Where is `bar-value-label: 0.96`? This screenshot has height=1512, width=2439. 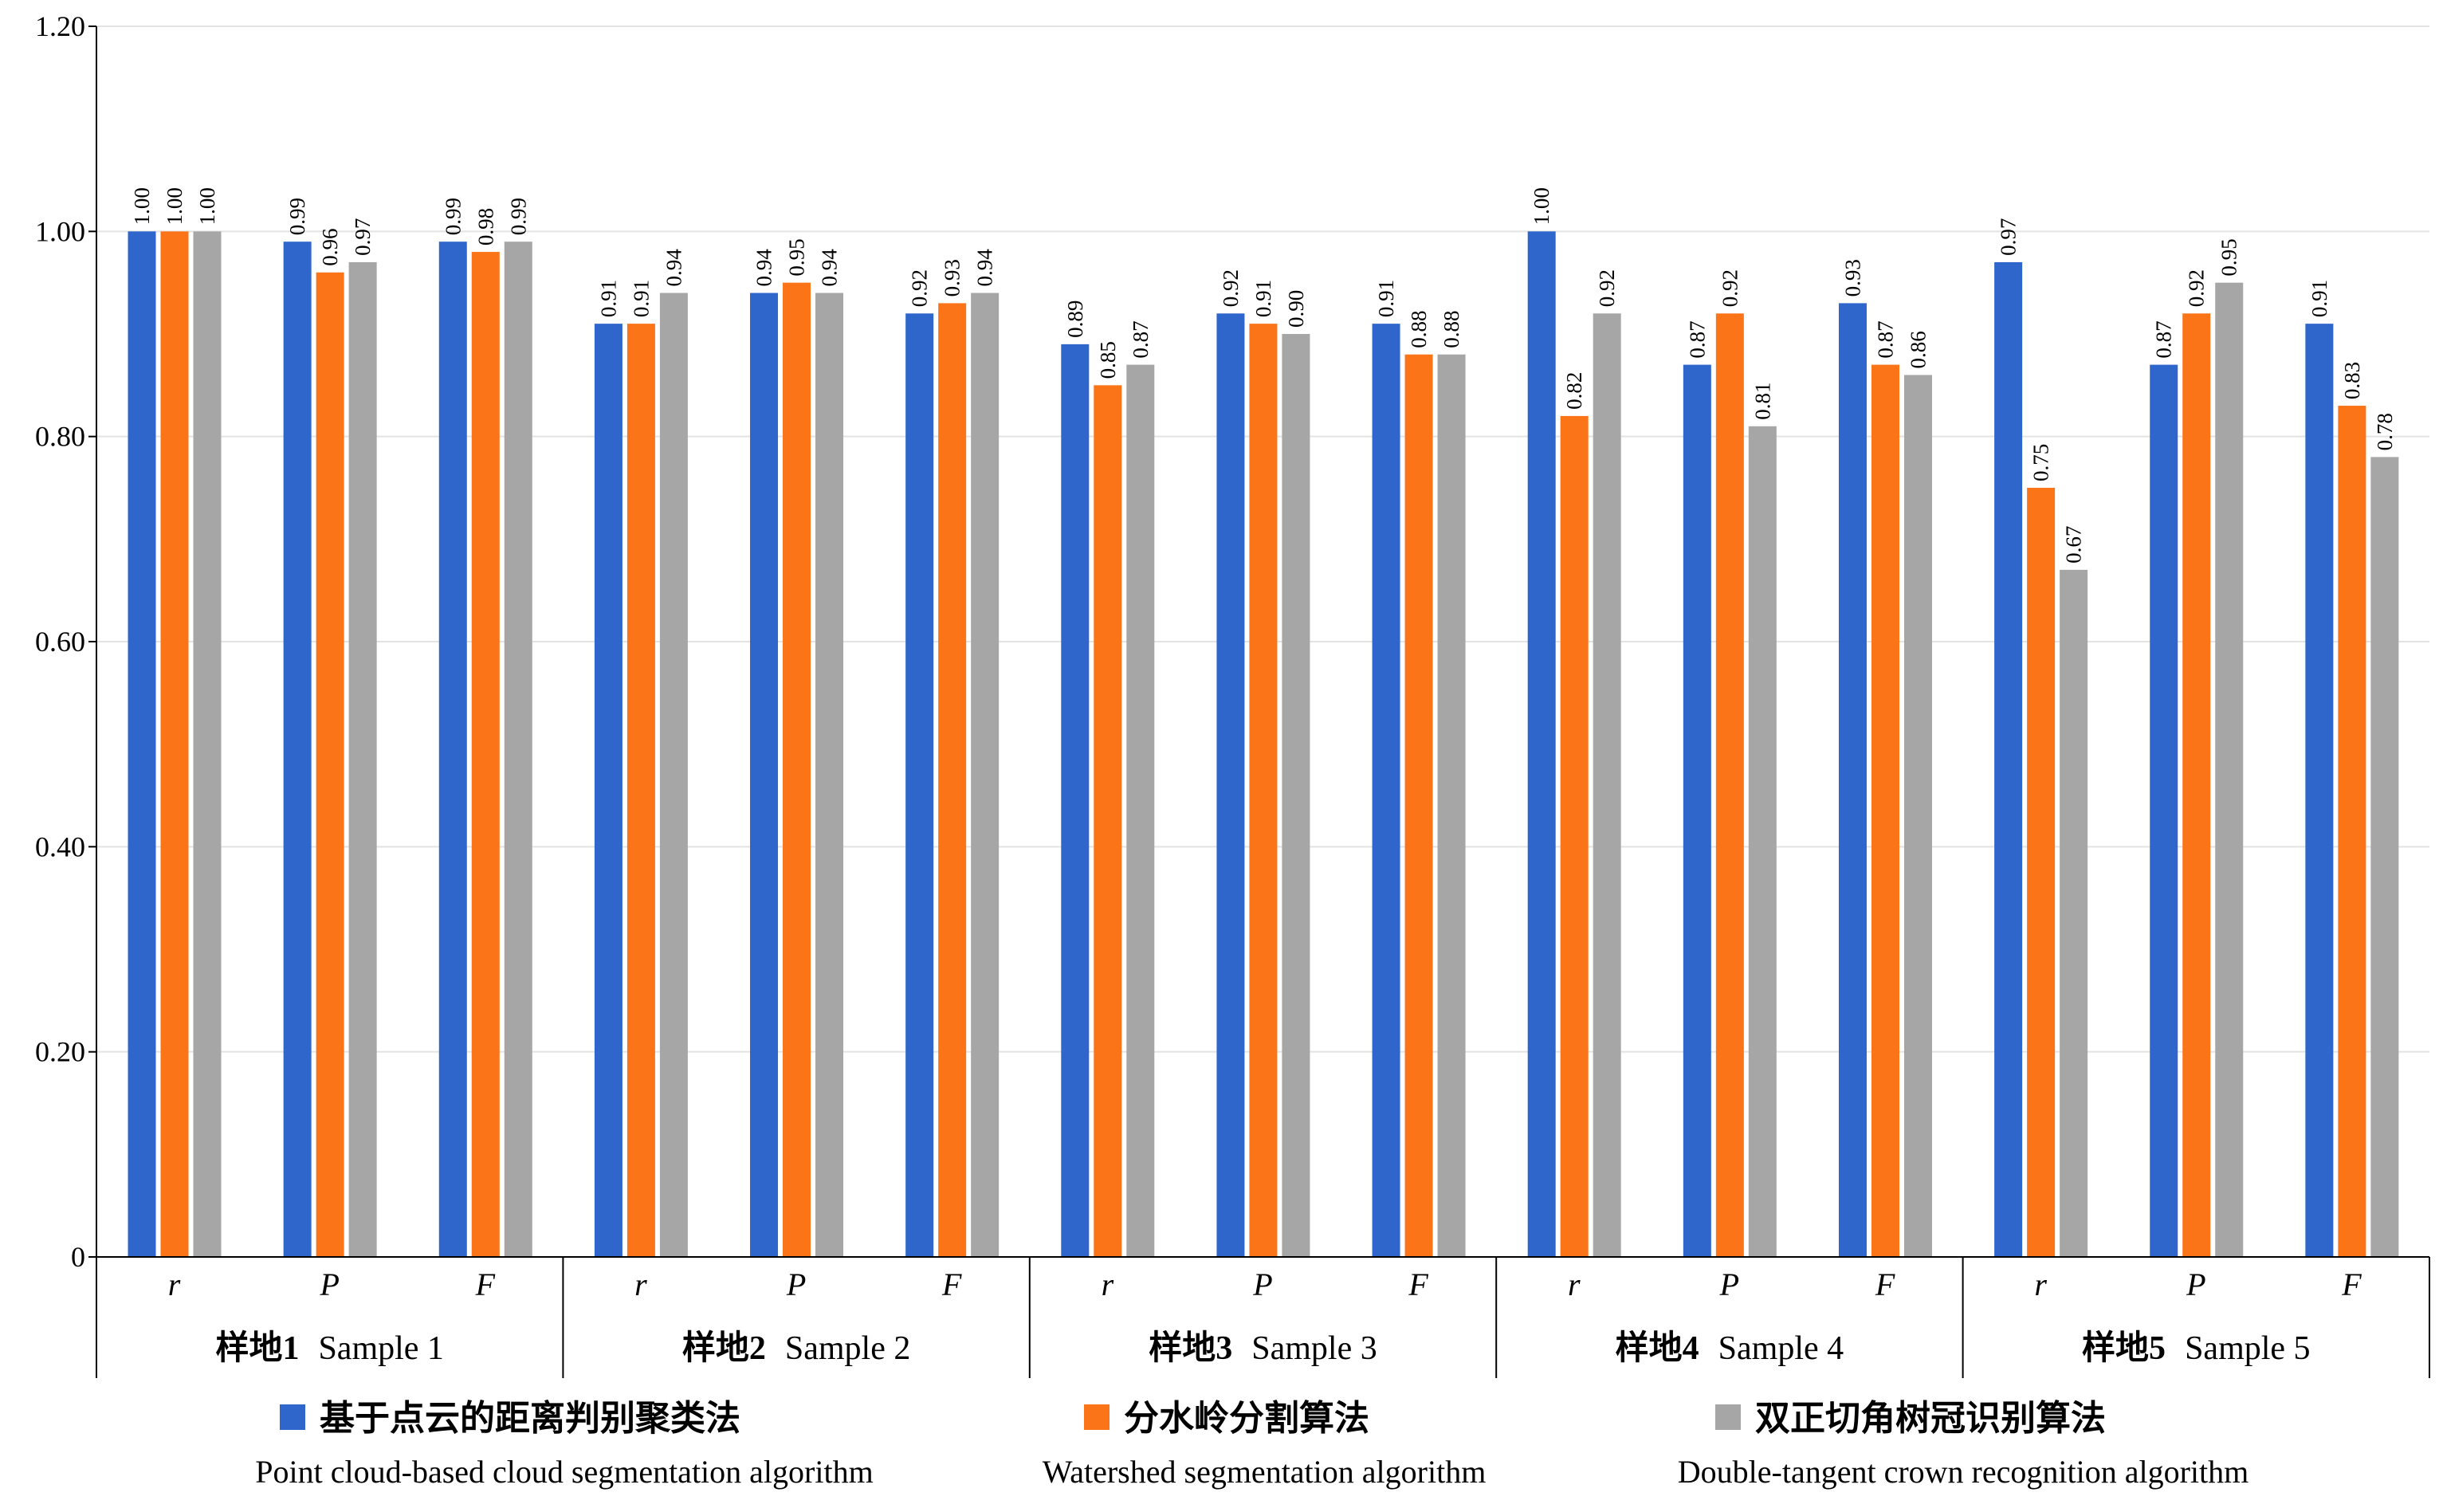 bar-value-label: 0.96 is located at coordinates (330, 247).